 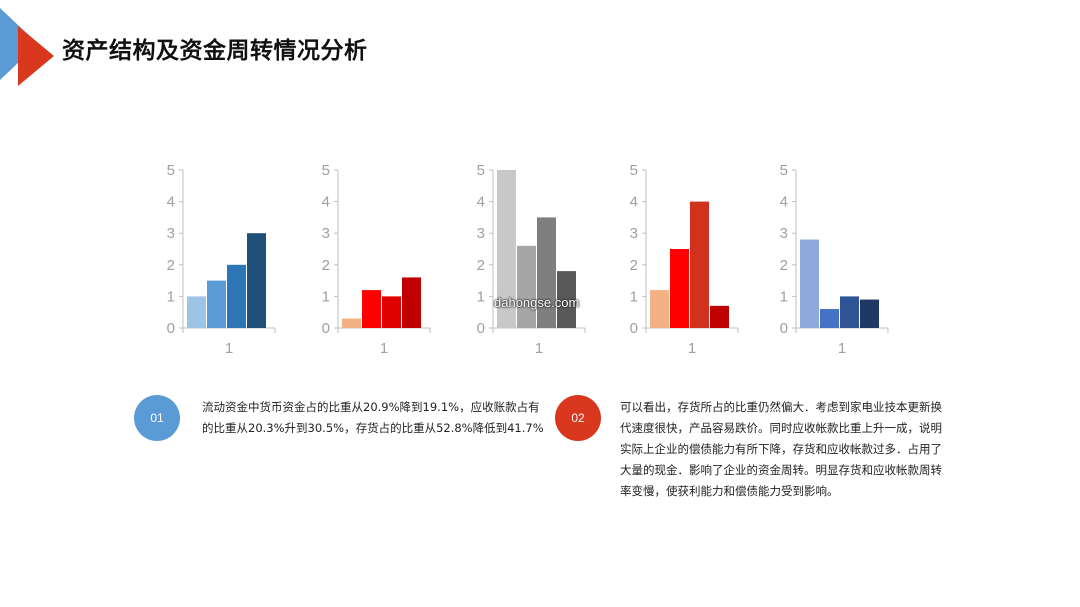 I want to click on bar-chart-4: 0 1 2 3 4 5 1, so click(x=688, y=260).